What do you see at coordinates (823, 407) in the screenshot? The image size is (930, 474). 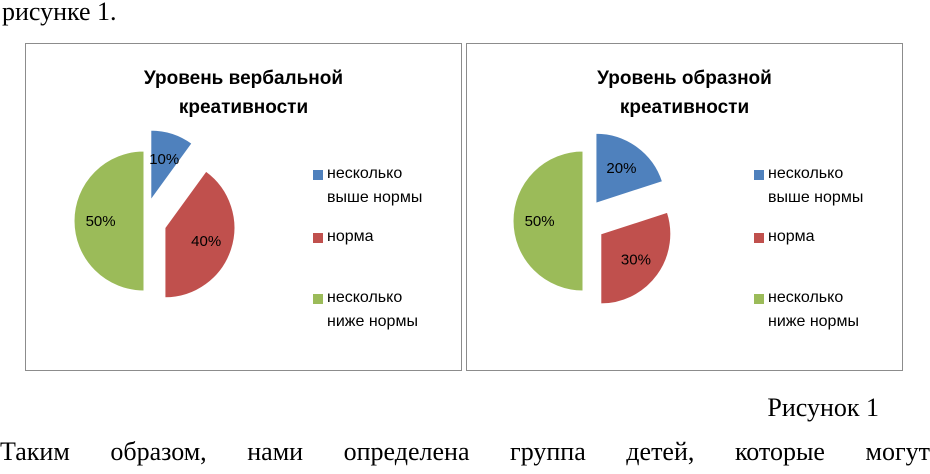 I see `figure-caption: Рисунок 1` at bounding box center [823, 407].